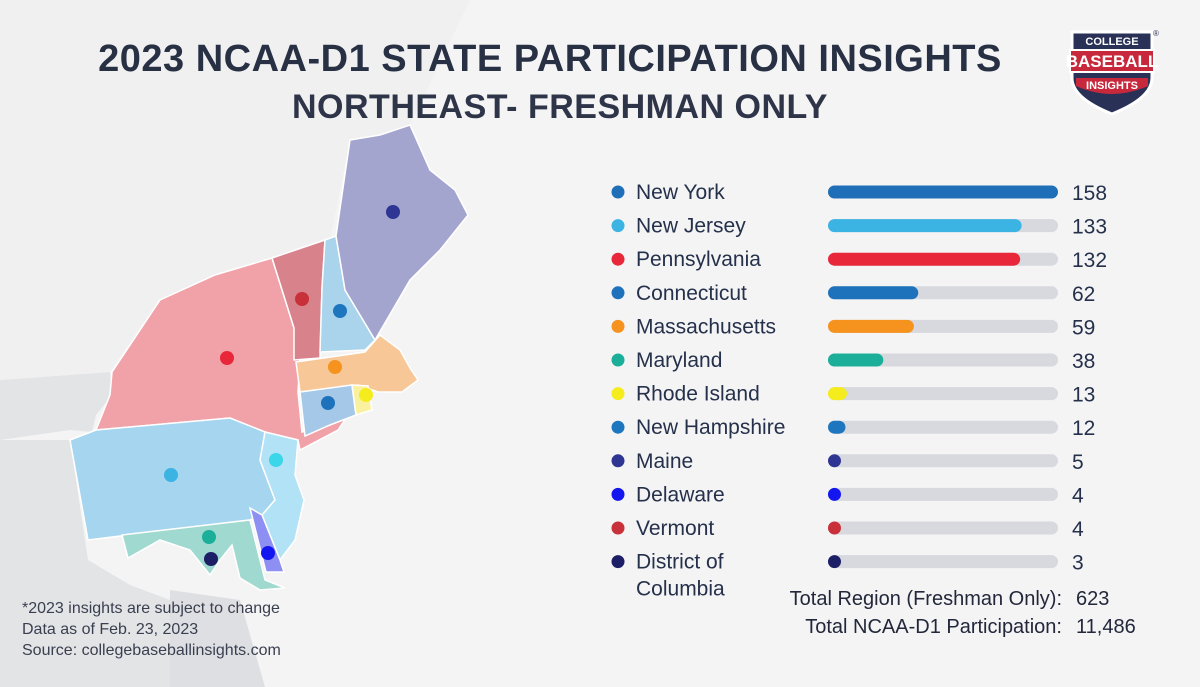 The image size is (1200, 687). Describe the element at coordinates (933, 627) in the screenshot. I see `total-ncaa-label: Total NCAA-D1 Participation:` at that location.